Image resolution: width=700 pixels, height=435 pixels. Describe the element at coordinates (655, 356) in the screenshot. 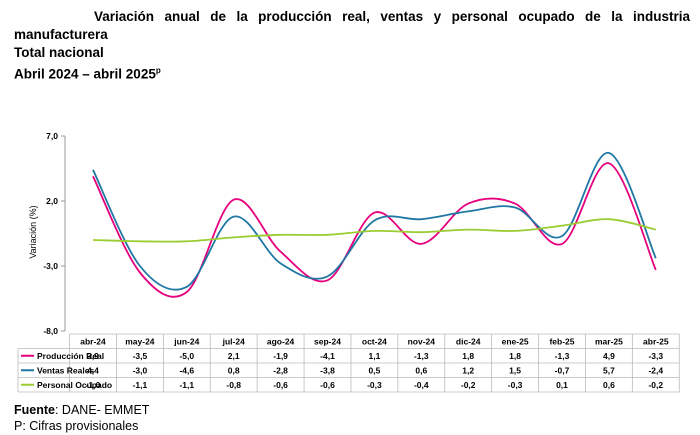

I see `data-label: -3,3` at that location.